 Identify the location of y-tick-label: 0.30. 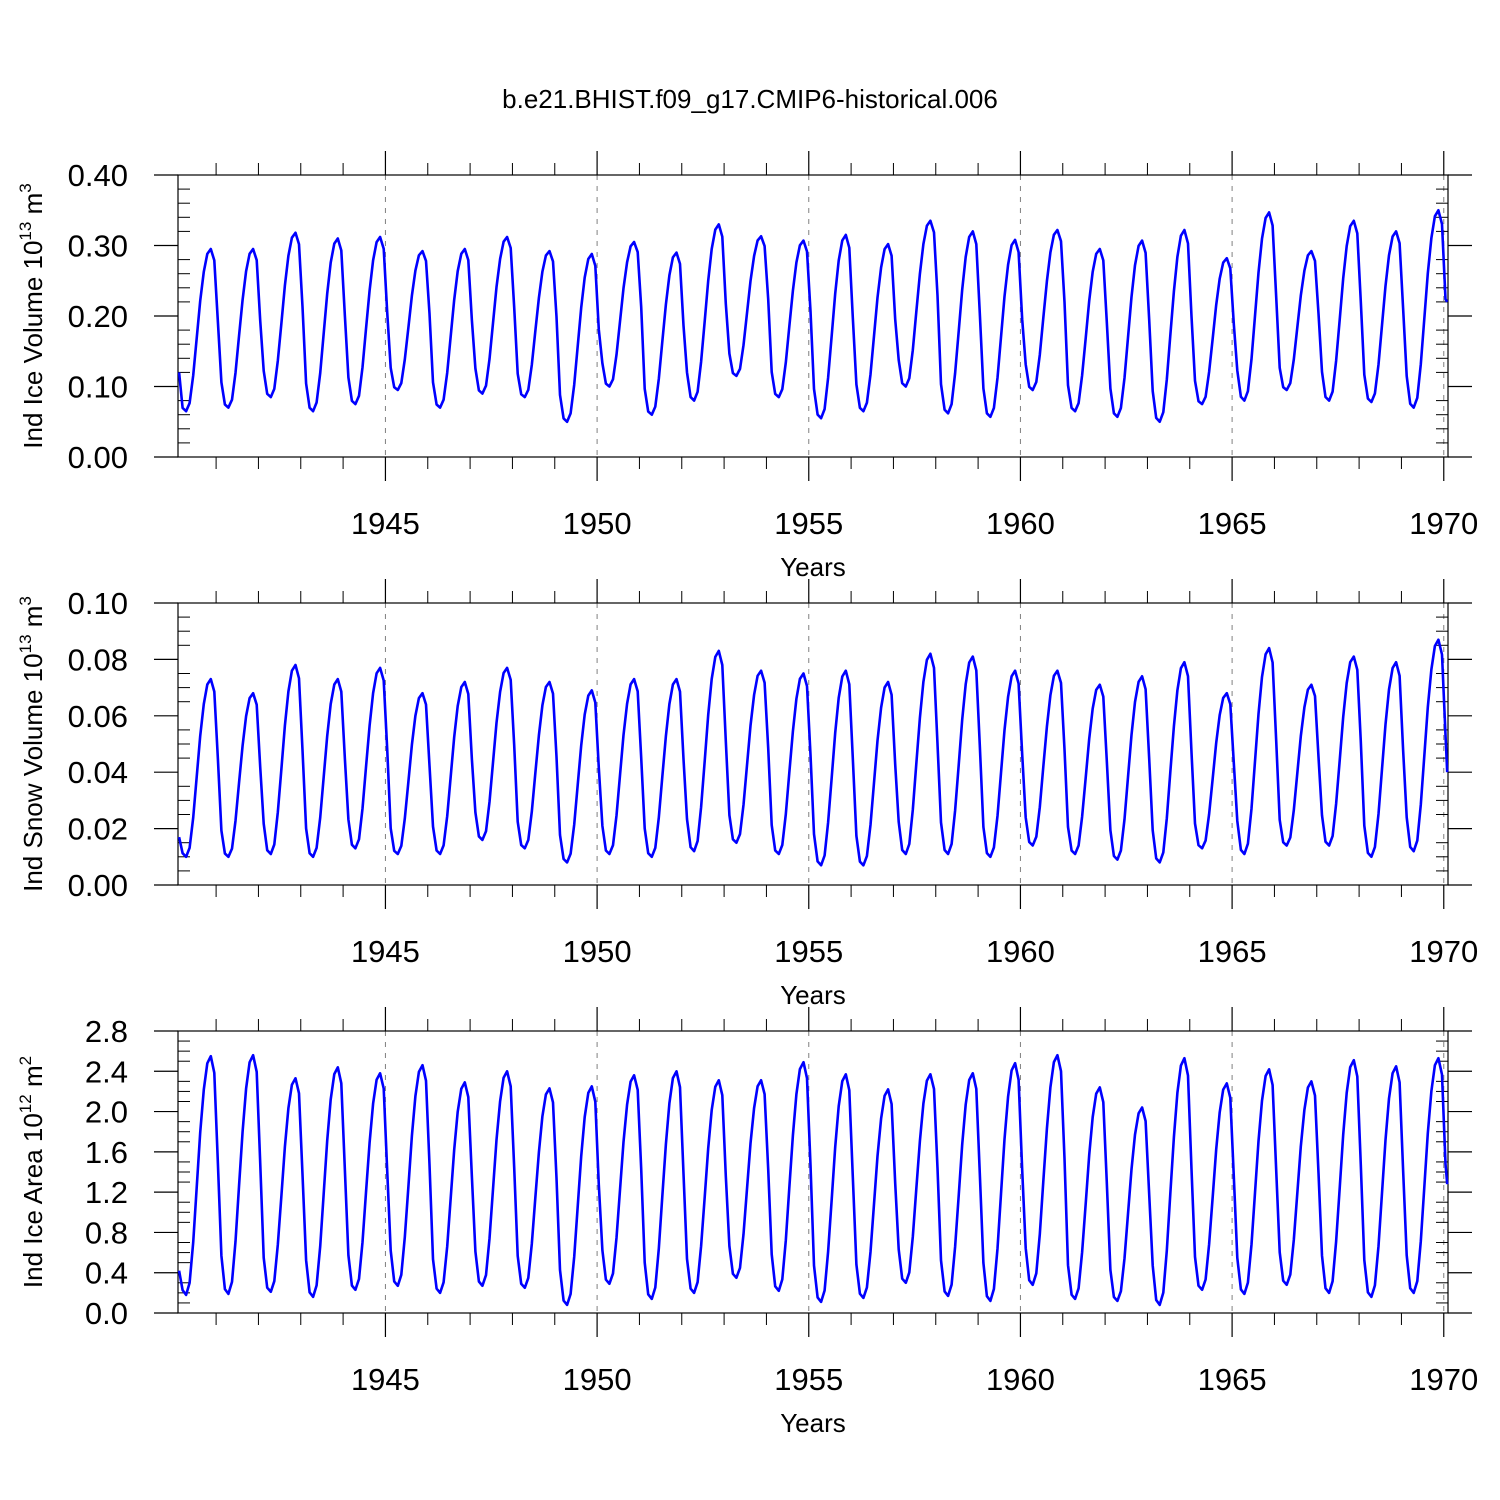
(98, 246).